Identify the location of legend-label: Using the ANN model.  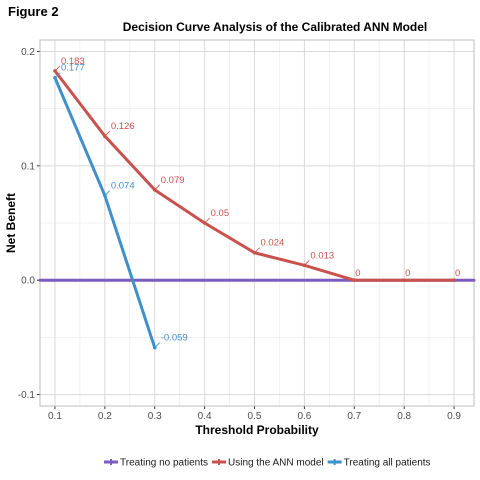
(276, 463).